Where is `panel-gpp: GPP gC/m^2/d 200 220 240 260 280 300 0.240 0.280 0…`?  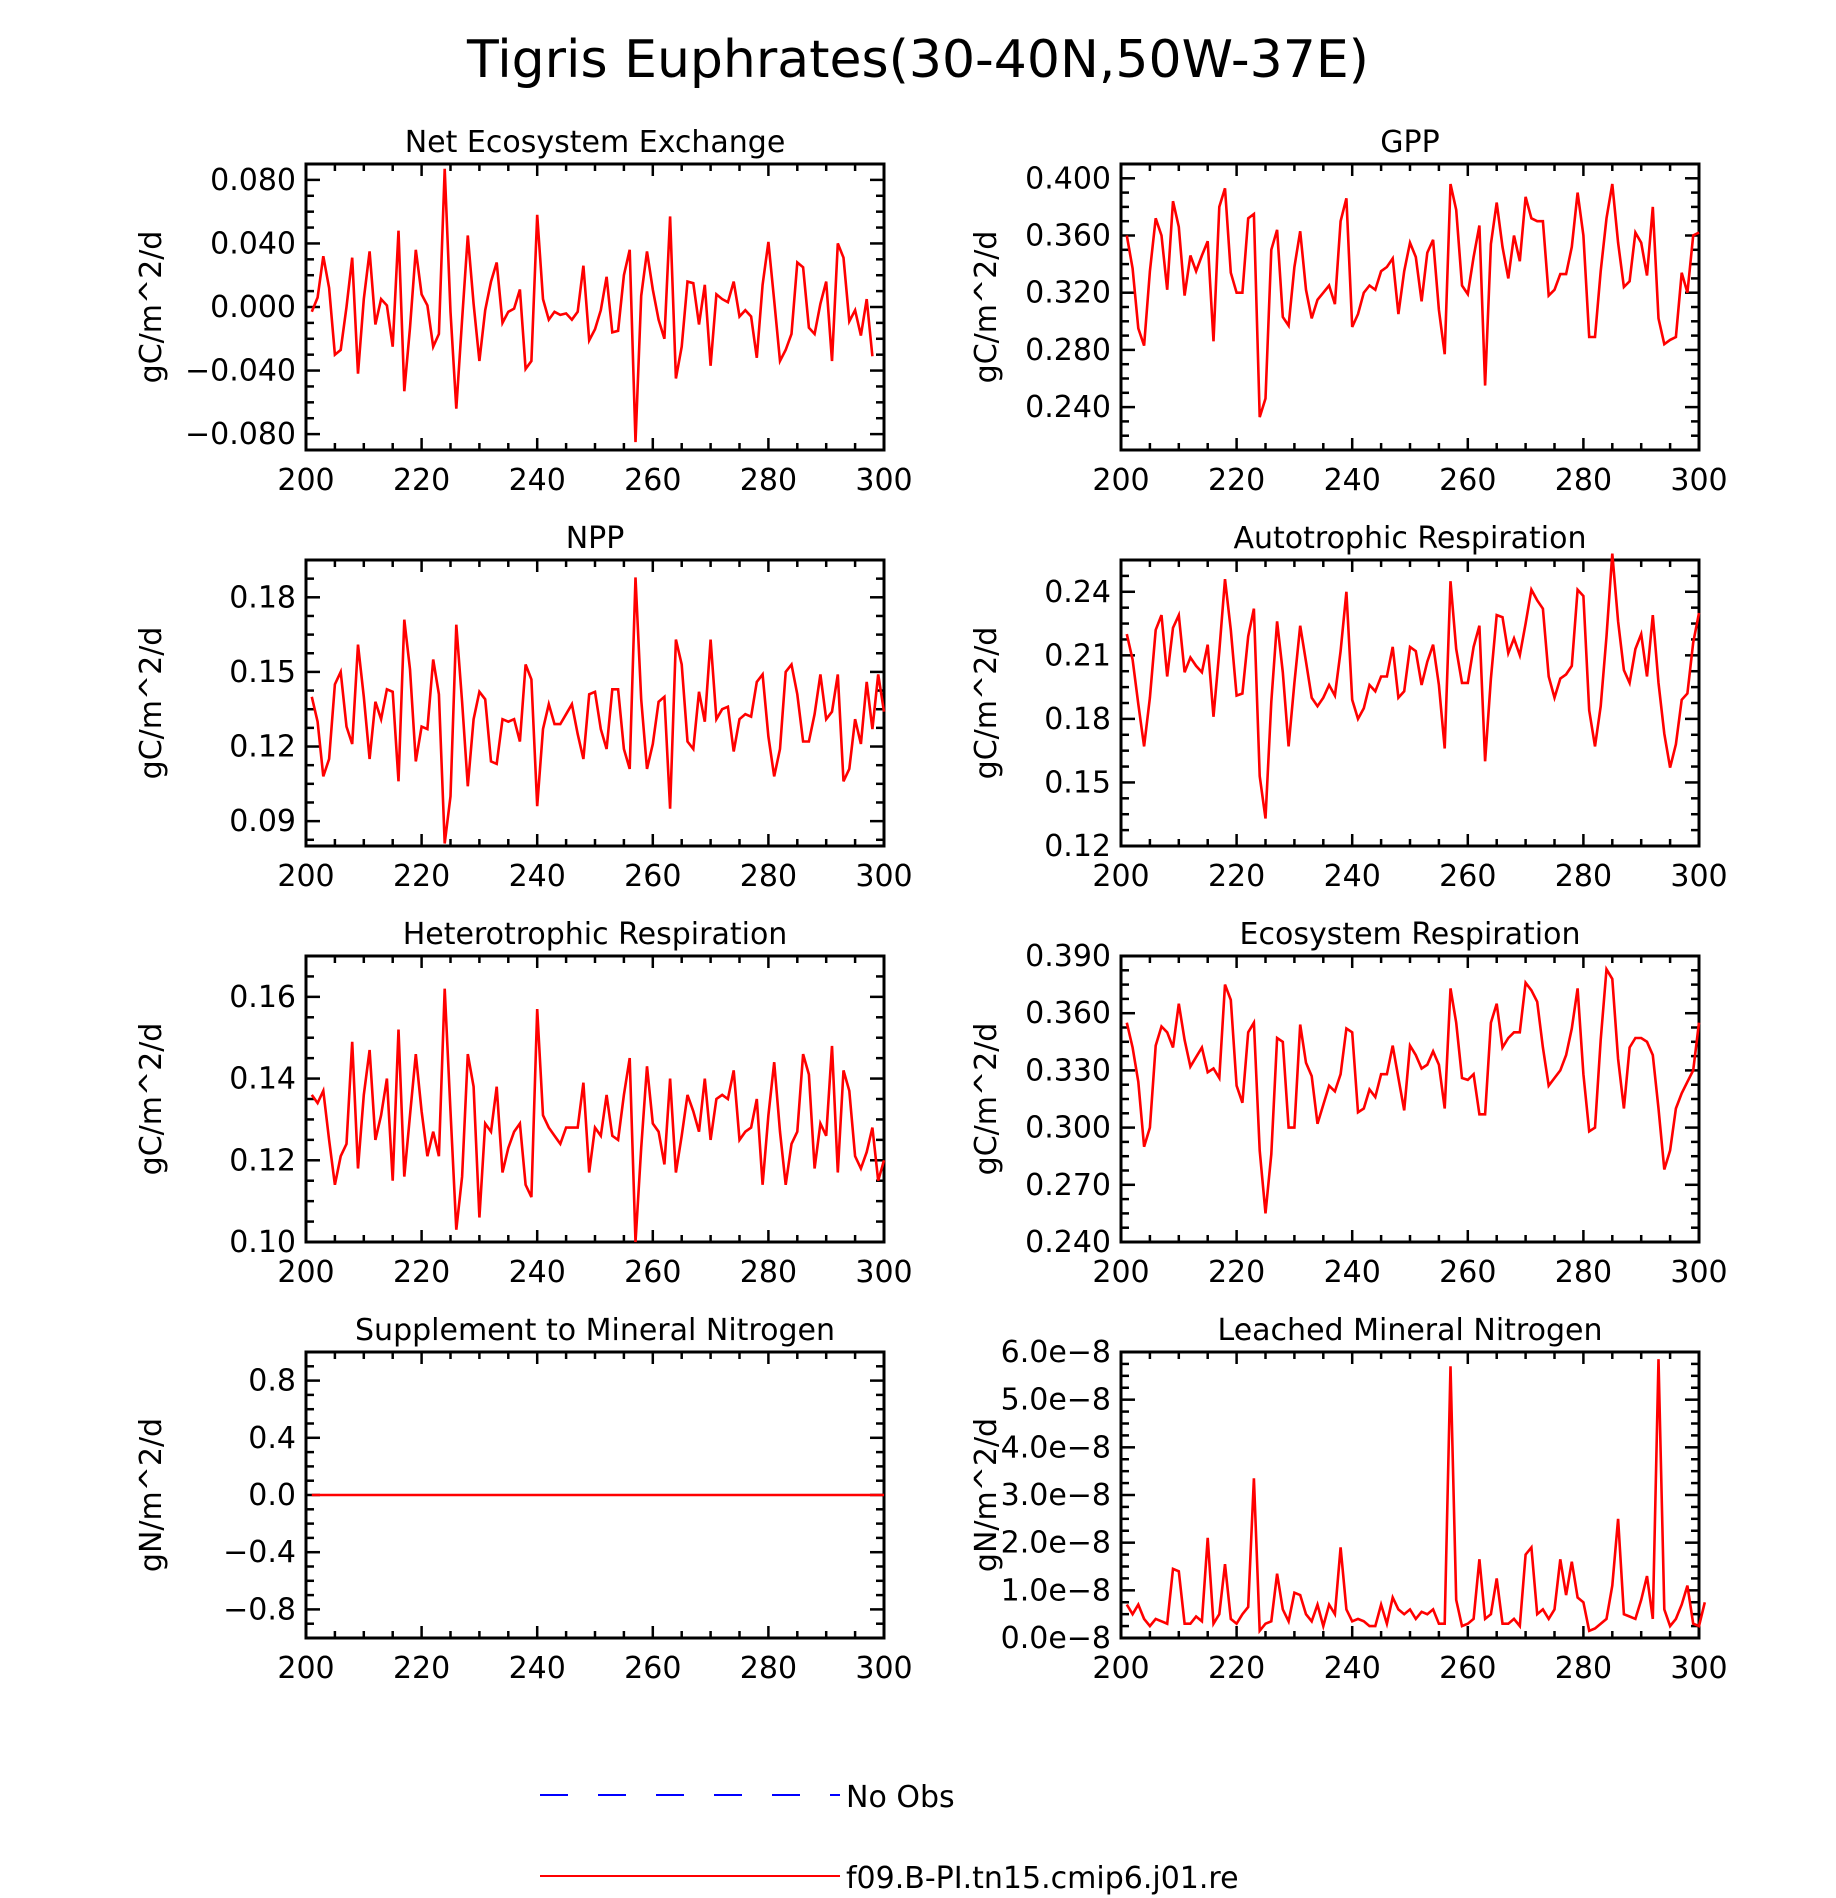 panel-gpp: GPP gC/m^2/d 200 220 240 260 280 300 0.240 0.280 0… is located at coordinates (1348, 311).